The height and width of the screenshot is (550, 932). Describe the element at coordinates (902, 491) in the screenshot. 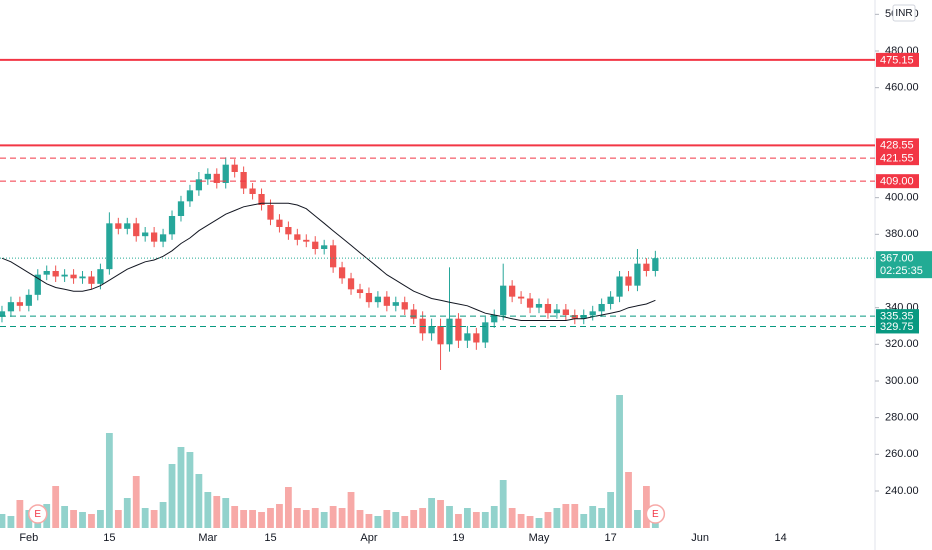

I see `y-tick-label: 240.00` at that location.